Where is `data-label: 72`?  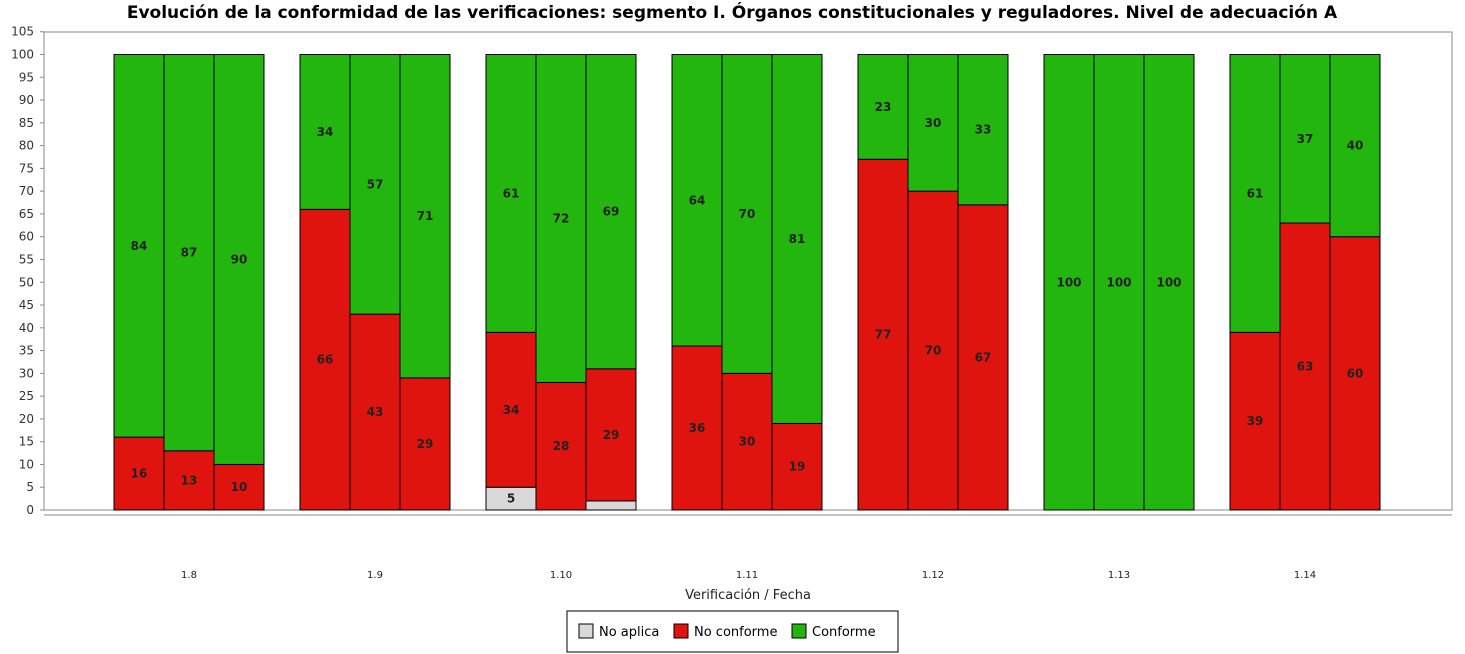 data-label: 72 is located at coordinates (561, 218).